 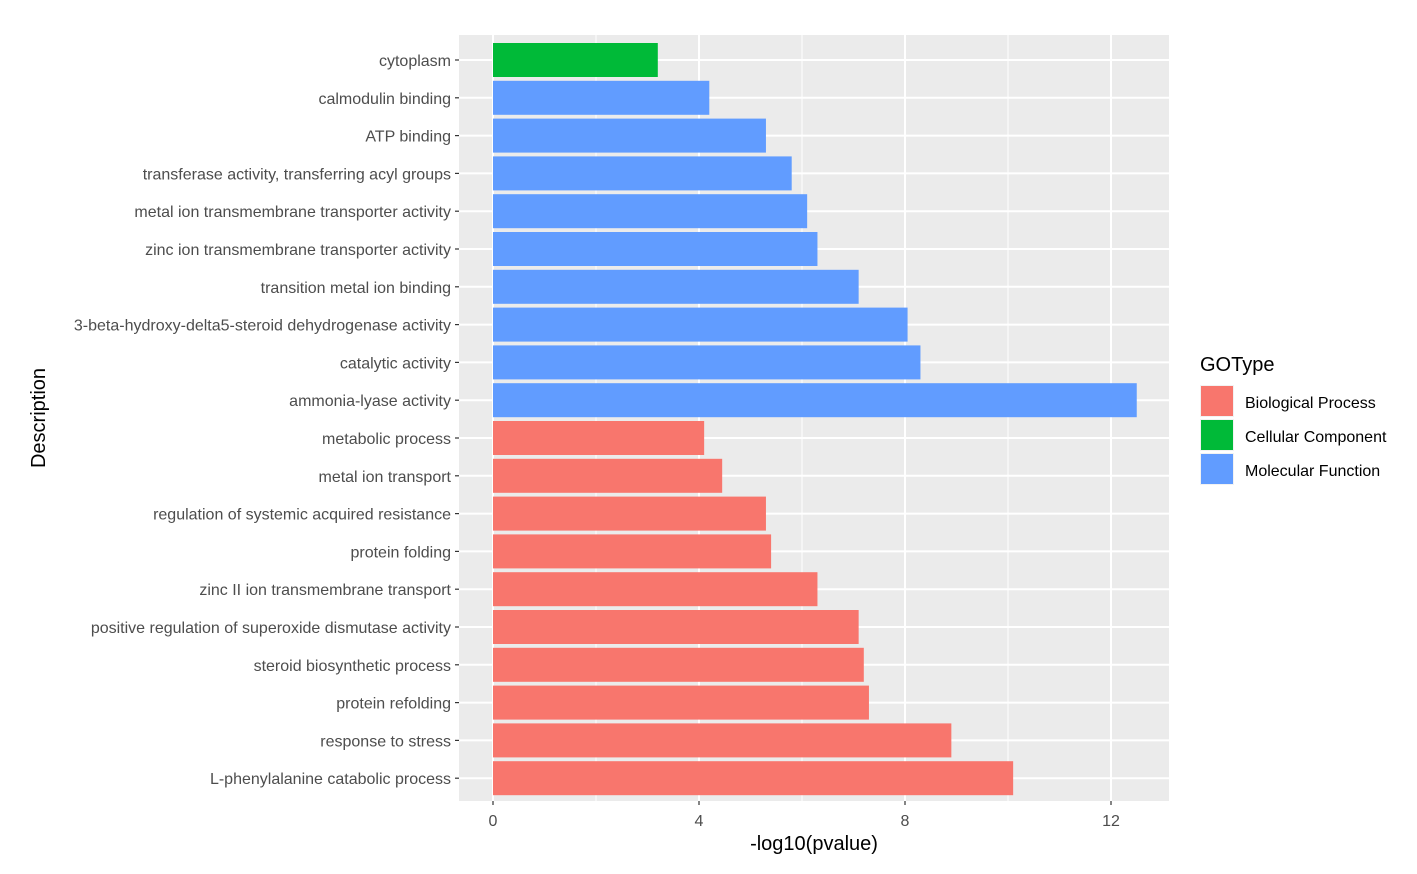 What do you see at coordinates (493, 821) in the screenshot?
I see `x-tick-label: 0` at bounding box center [493, 821].